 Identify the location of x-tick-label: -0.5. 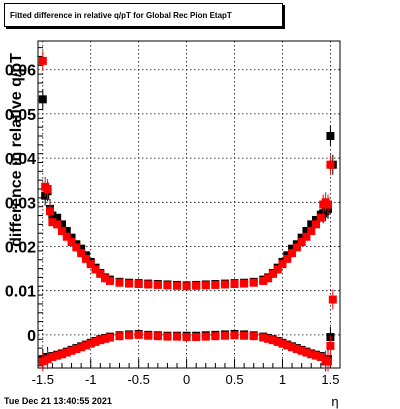
(138, 379).